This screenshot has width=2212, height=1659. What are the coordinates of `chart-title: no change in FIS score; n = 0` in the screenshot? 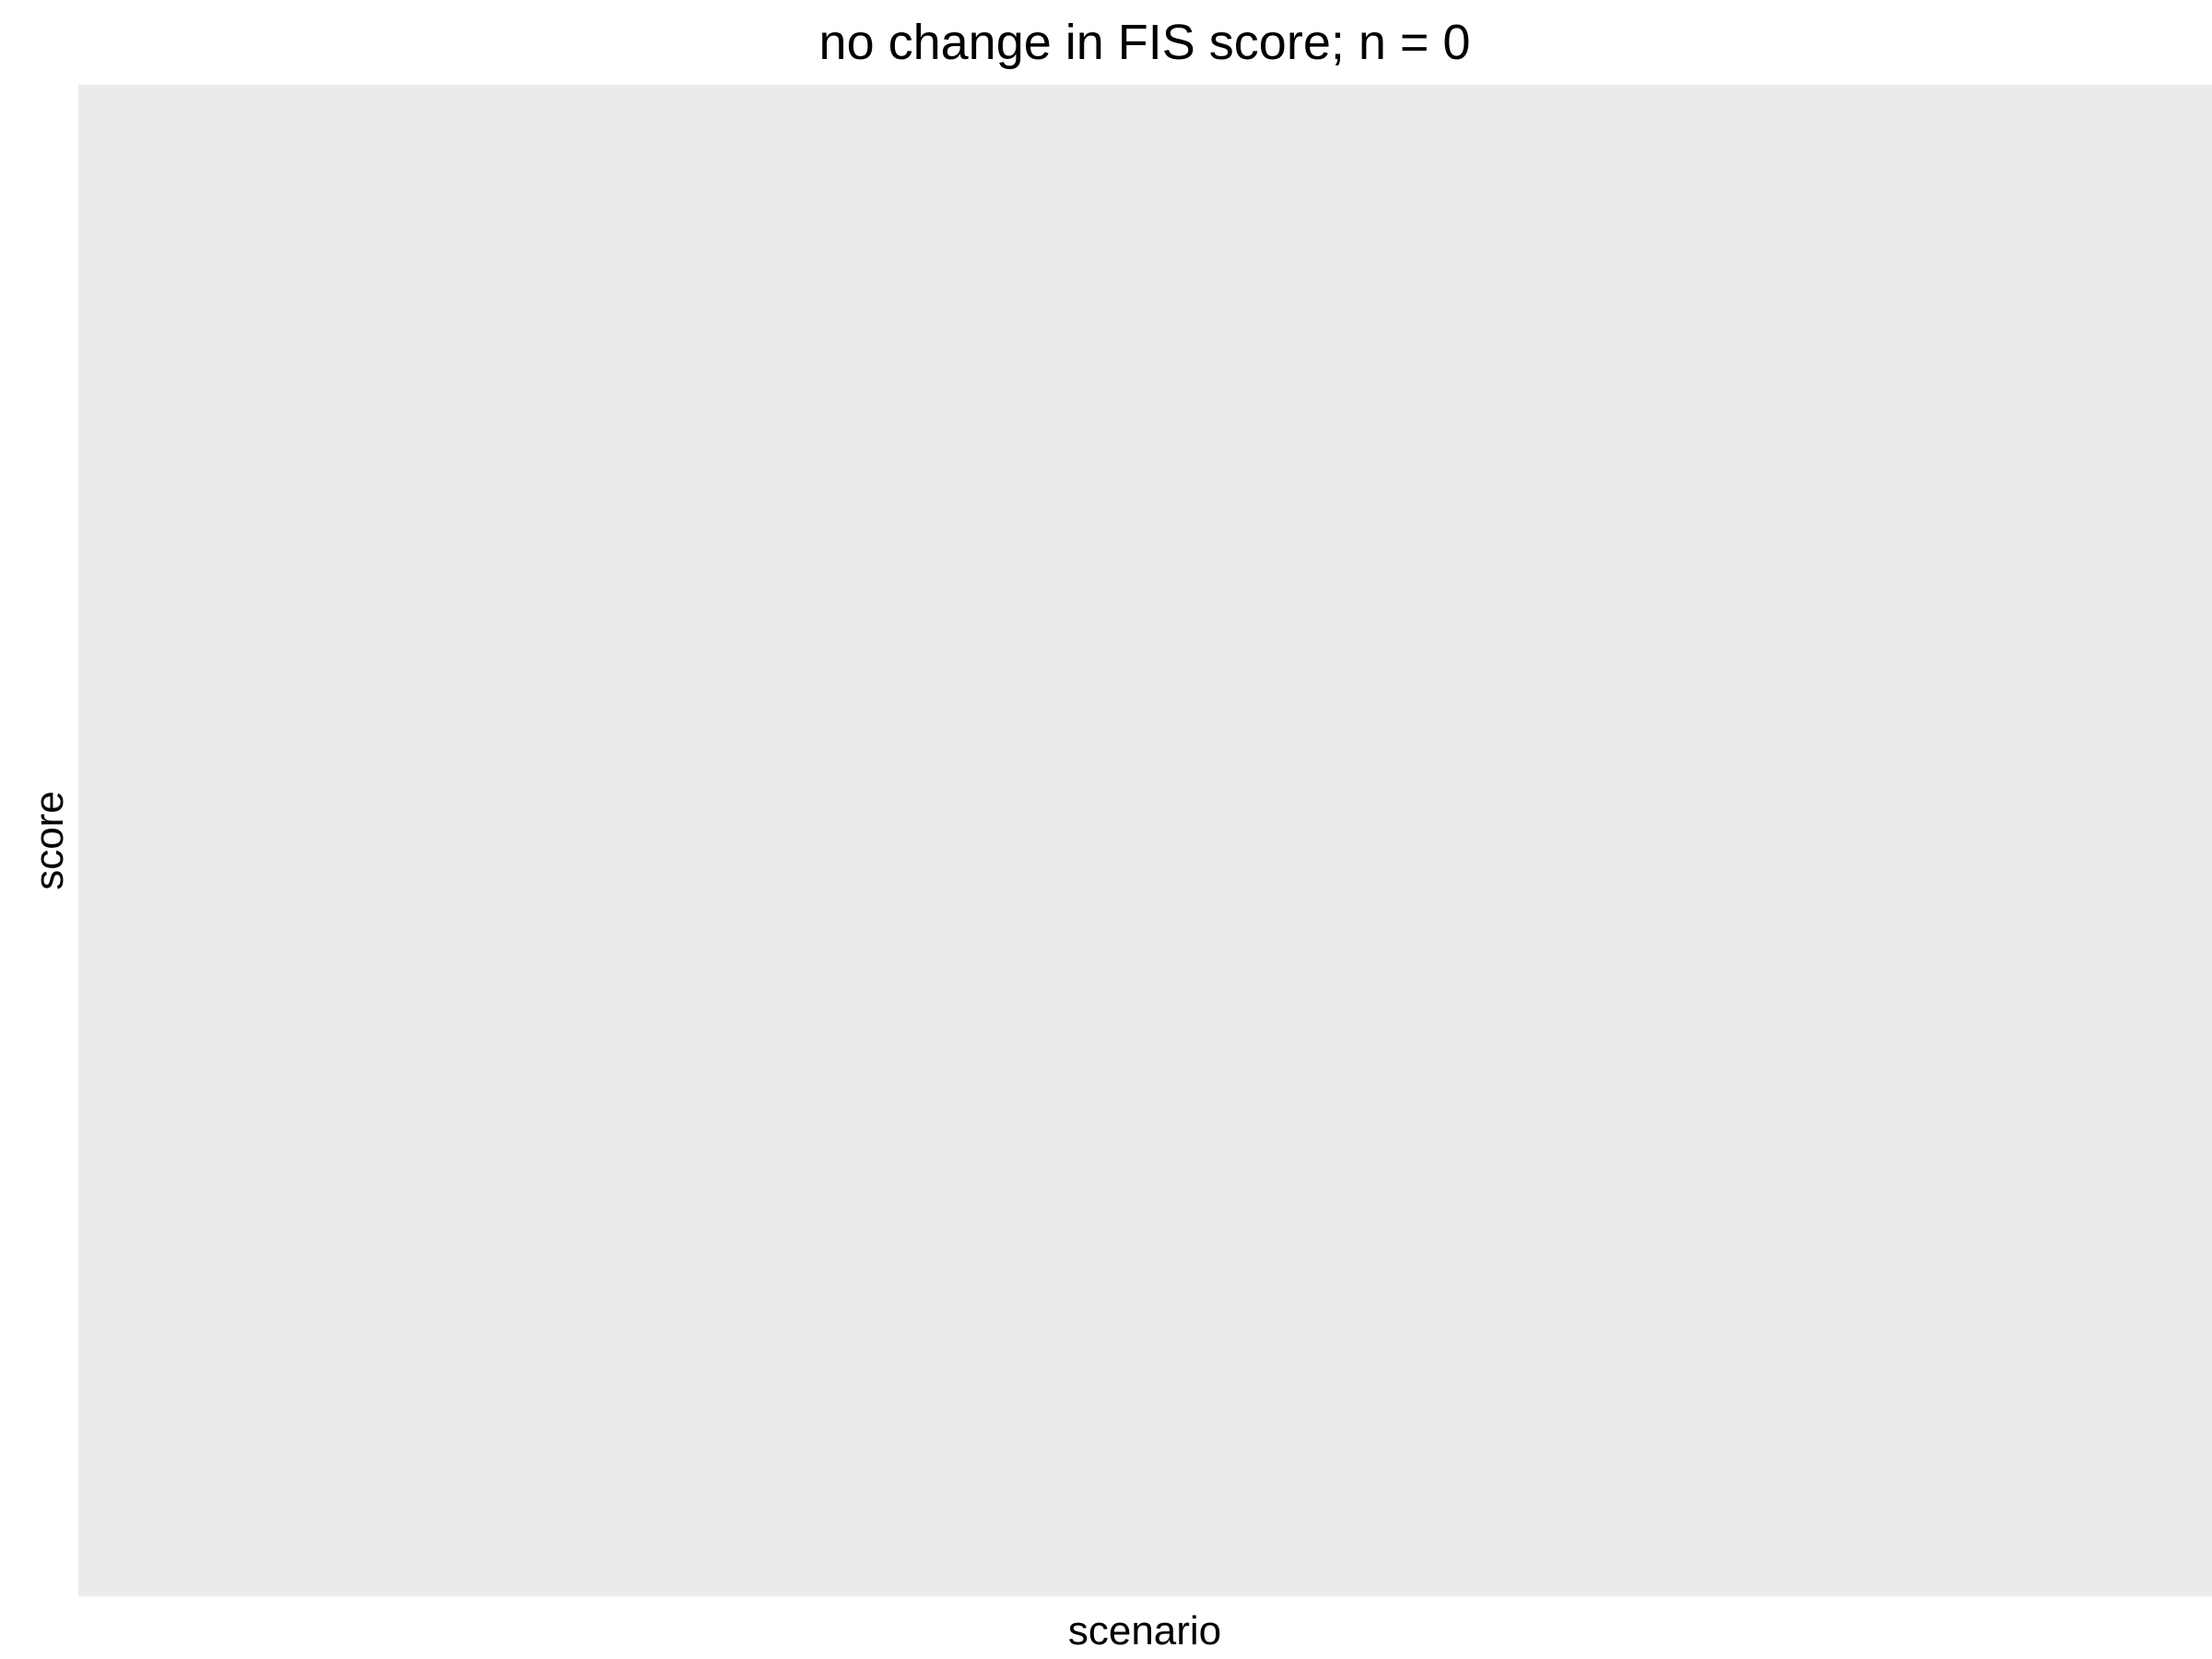 It's located at (1145, 42).